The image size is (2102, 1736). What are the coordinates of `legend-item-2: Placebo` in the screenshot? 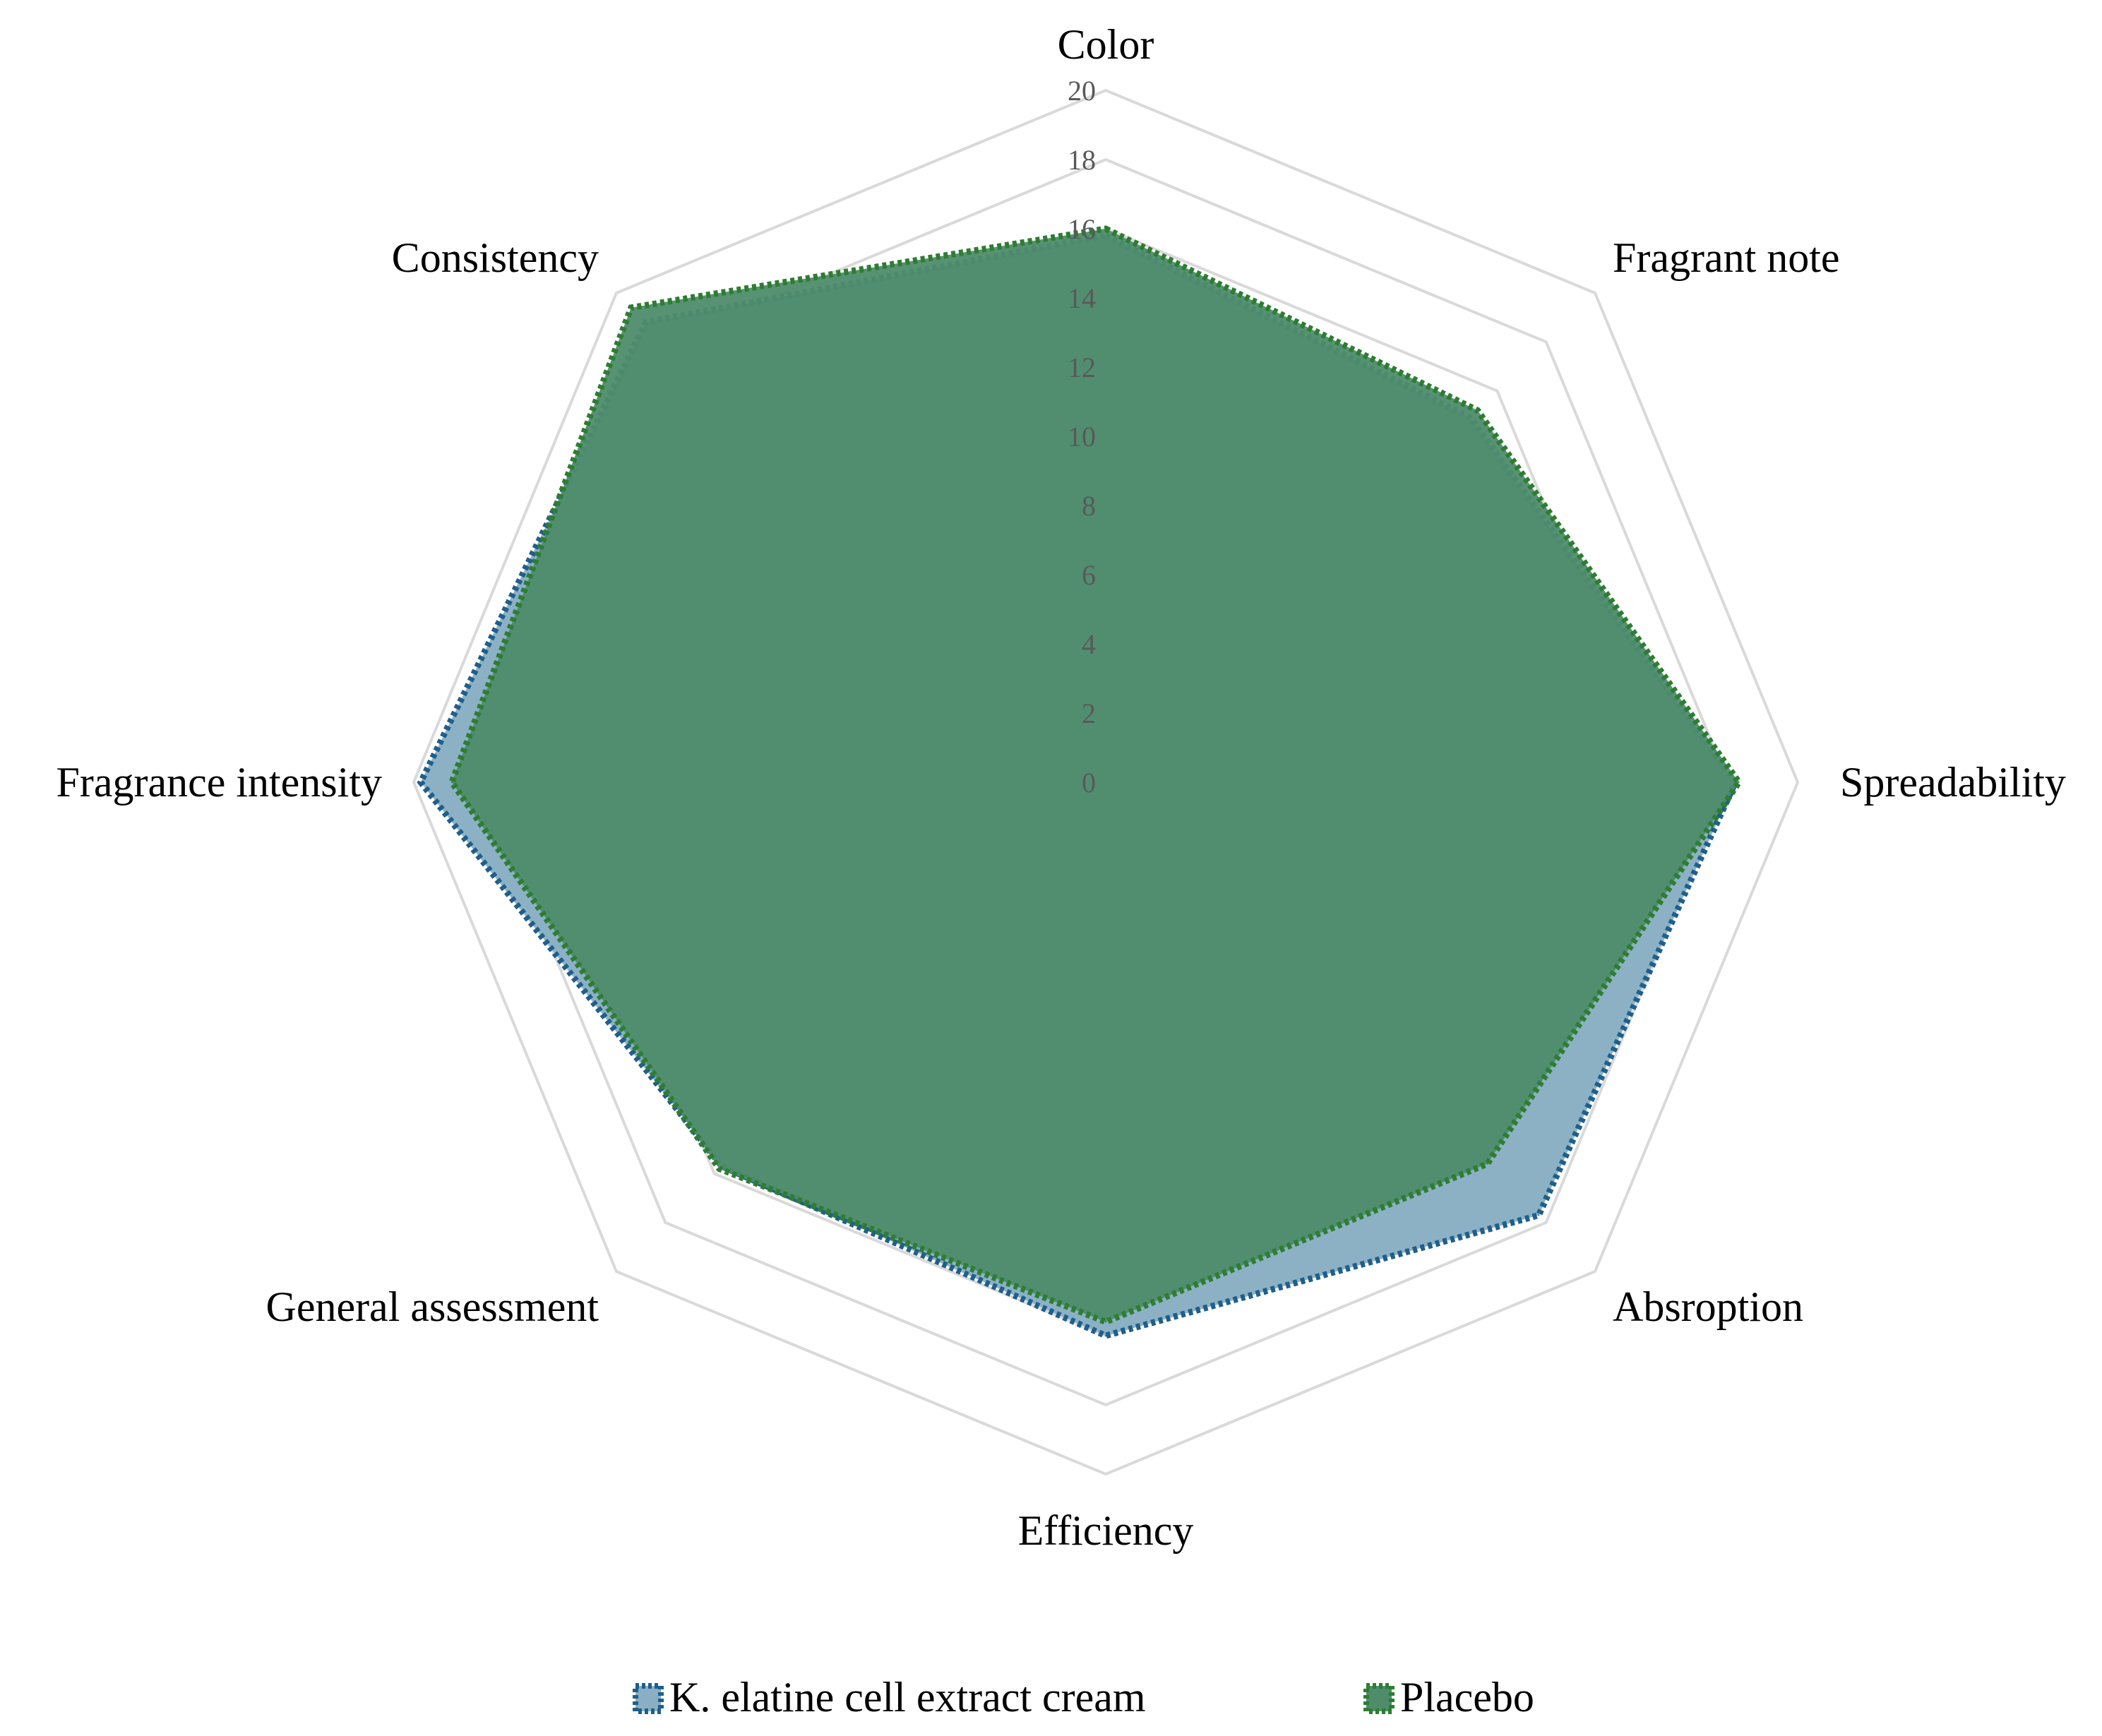 It's located at (1448, 1697).